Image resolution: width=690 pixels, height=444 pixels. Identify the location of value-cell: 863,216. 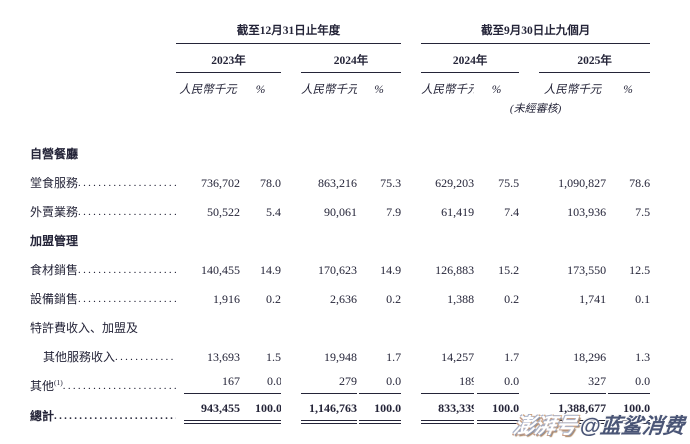
(337, 183).